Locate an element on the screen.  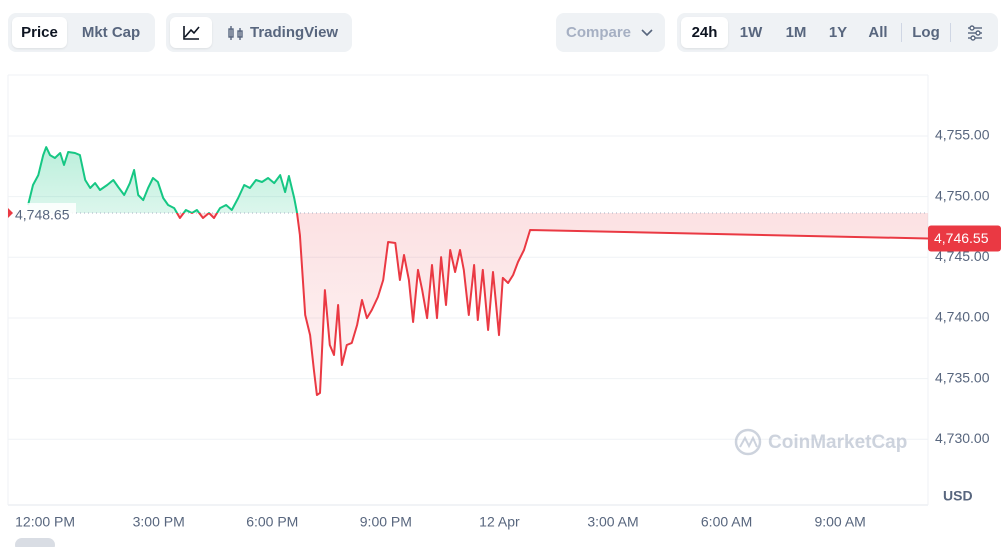
y-unit-label: USD is located at coordinates (958, 496).